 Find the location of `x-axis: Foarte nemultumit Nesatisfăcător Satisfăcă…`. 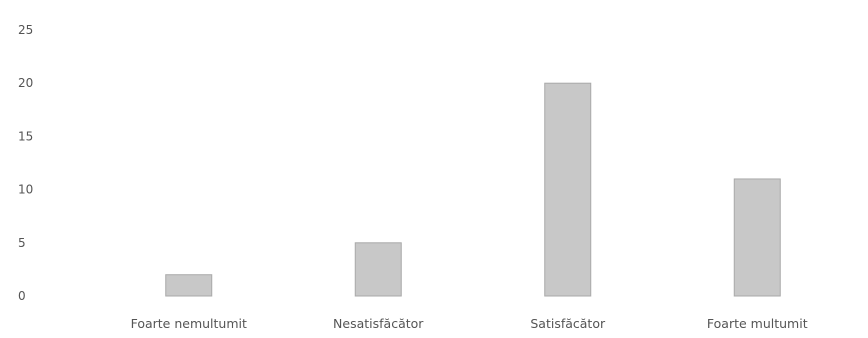

x-axis: Foarte nemultumit Nesatisfăcător Satisfăcă… is located at coordinates (469, 323).